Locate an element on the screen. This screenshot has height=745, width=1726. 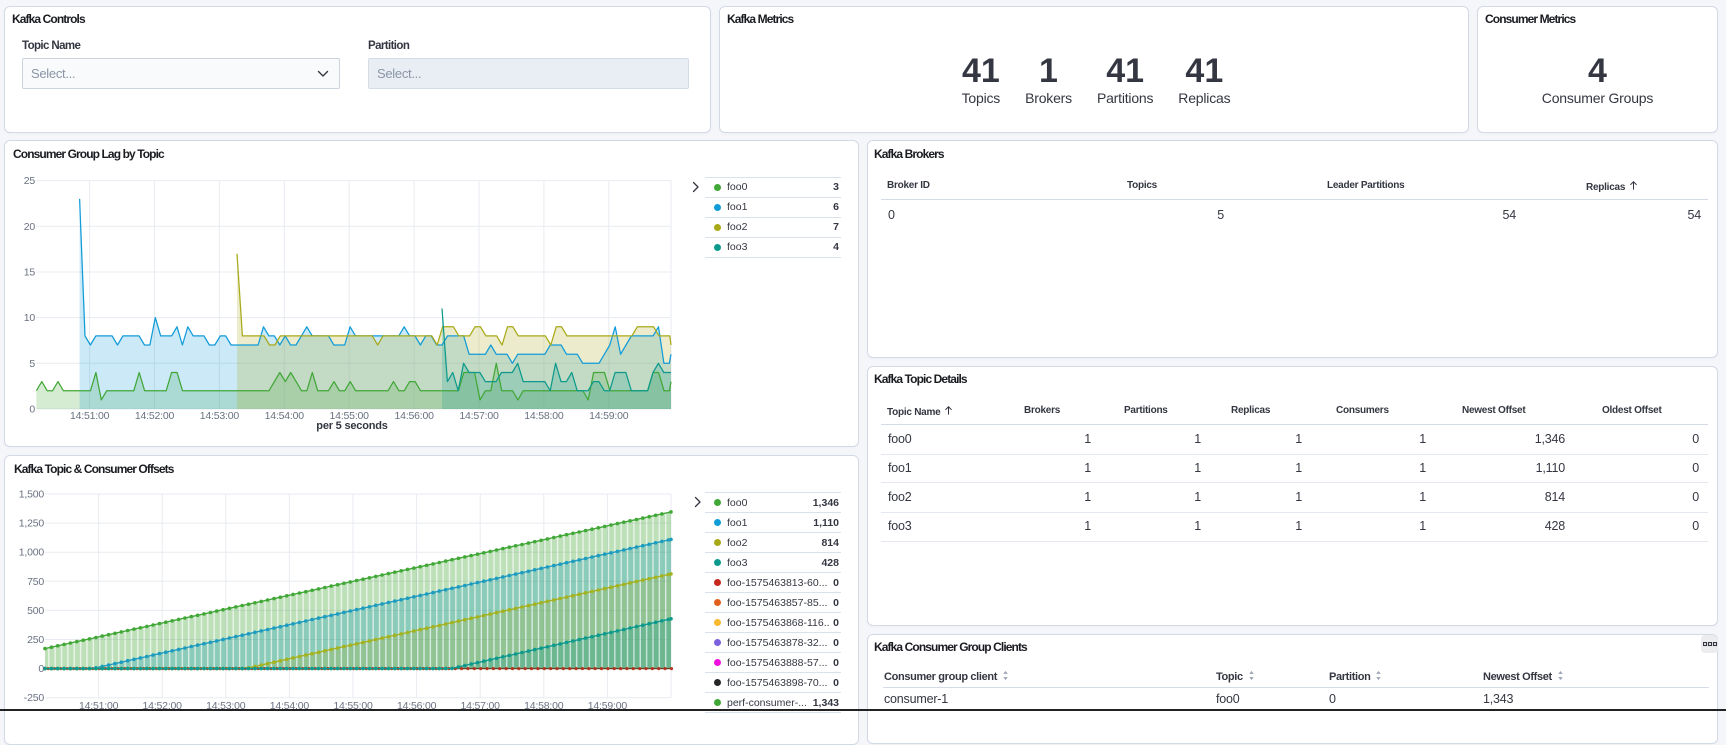
svg-text: 14:54:00 is located at coordinates (285, 416).